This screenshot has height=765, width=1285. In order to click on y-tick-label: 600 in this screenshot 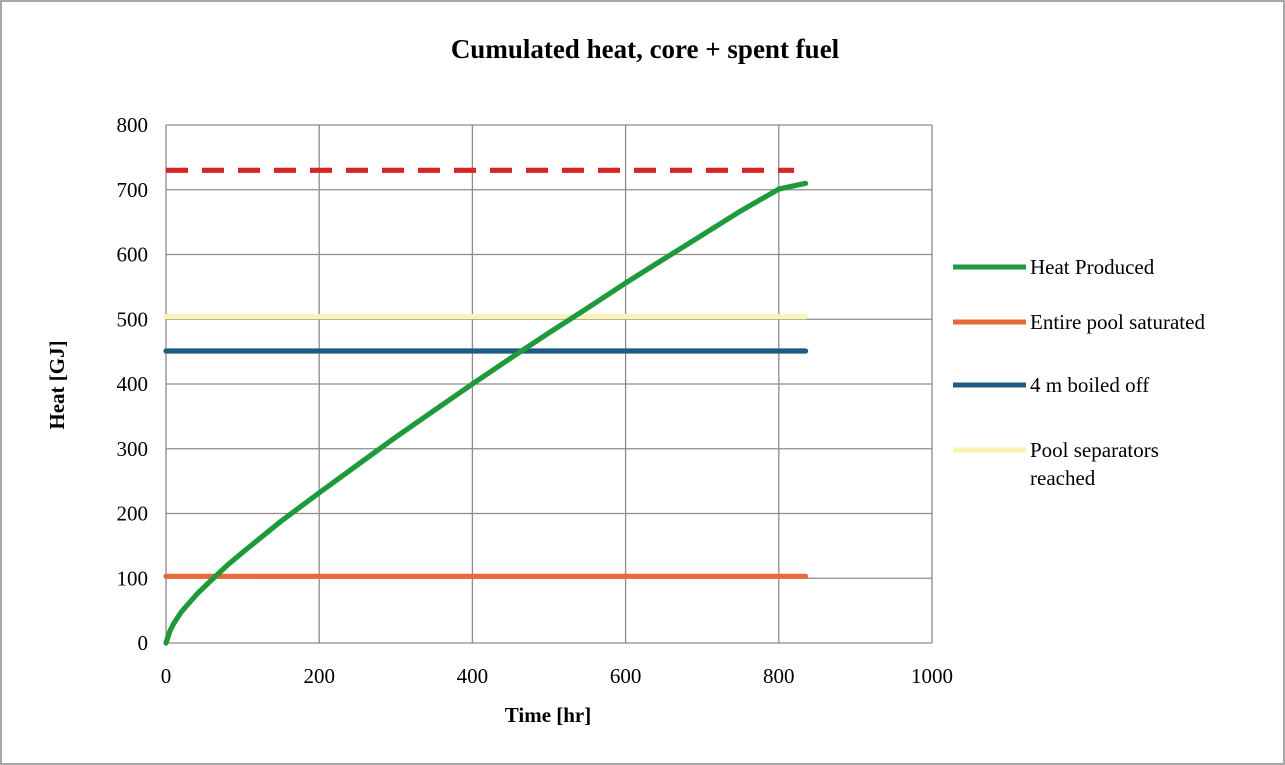, I will do `click(133, 255)`.